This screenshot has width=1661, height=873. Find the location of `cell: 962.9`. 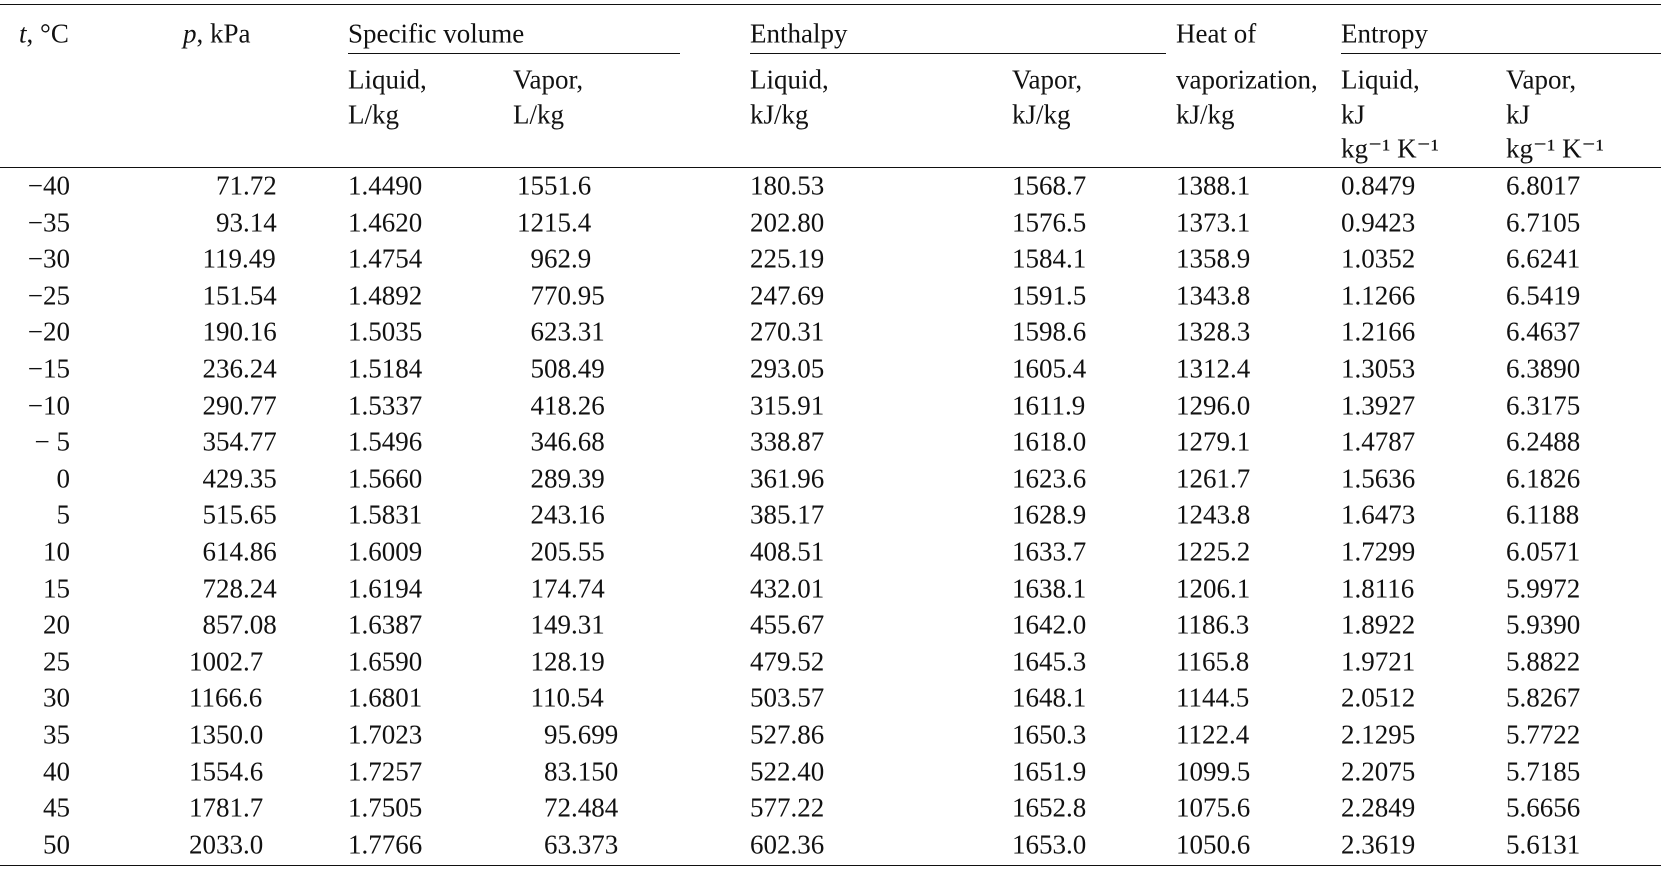

cell: 962.9 is located at coordinates (561, 258).